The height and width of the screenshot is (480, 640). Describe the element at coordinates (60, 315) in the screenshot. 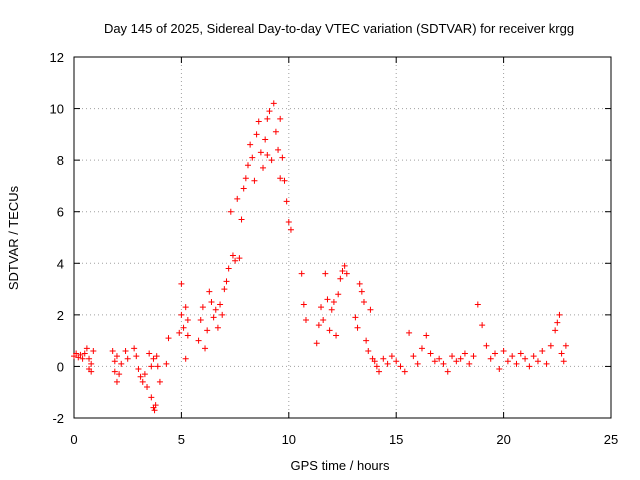

I see `y-tick-label: 2` at that location.